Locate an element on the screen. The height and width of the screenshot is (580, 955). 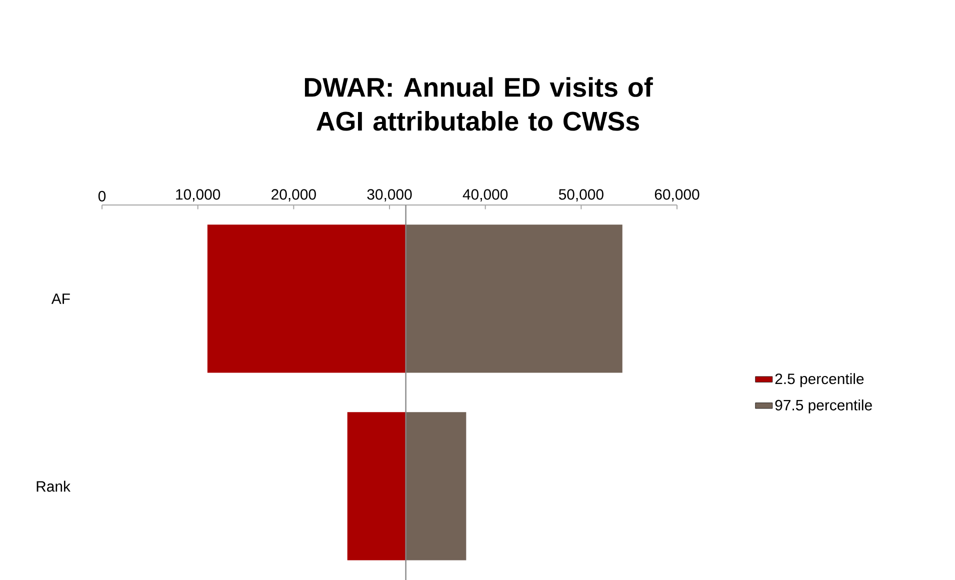
x-tick-label: 50,000 is located at coordinates (581, 195).